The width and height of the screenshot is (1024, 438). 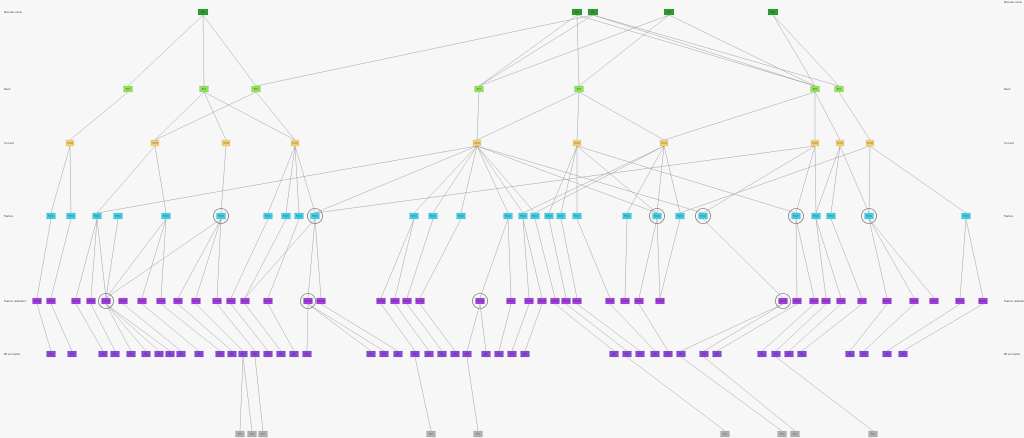 What do you see at coordinates (51, 216) in the screenshot?
I see `node-f1: Feature` at bounding box center [51, 216].